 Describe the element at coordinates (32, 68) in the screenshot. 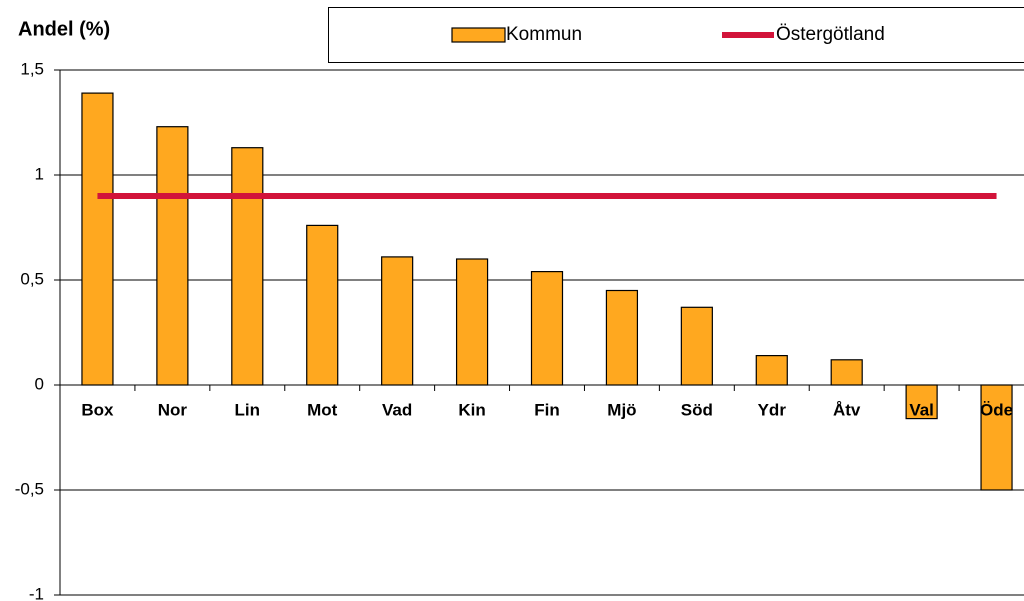

I see `y-tick-label: 1,5` at that location.